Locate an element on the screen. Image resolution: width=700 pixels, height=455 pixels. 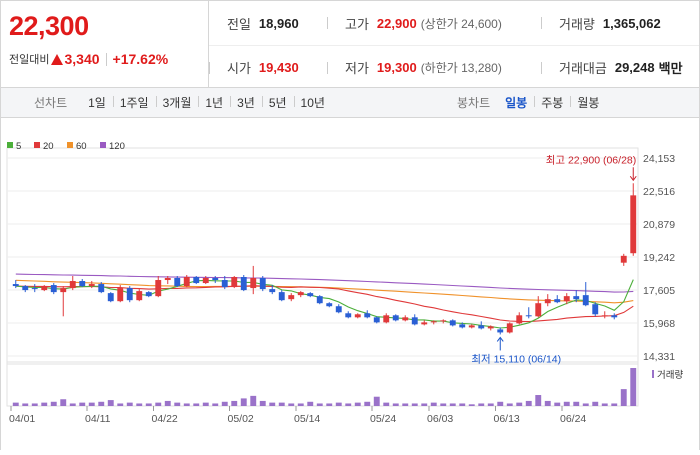
stat-amount: 거래대금 29,248 백만 is located at coordinates (620, 67).